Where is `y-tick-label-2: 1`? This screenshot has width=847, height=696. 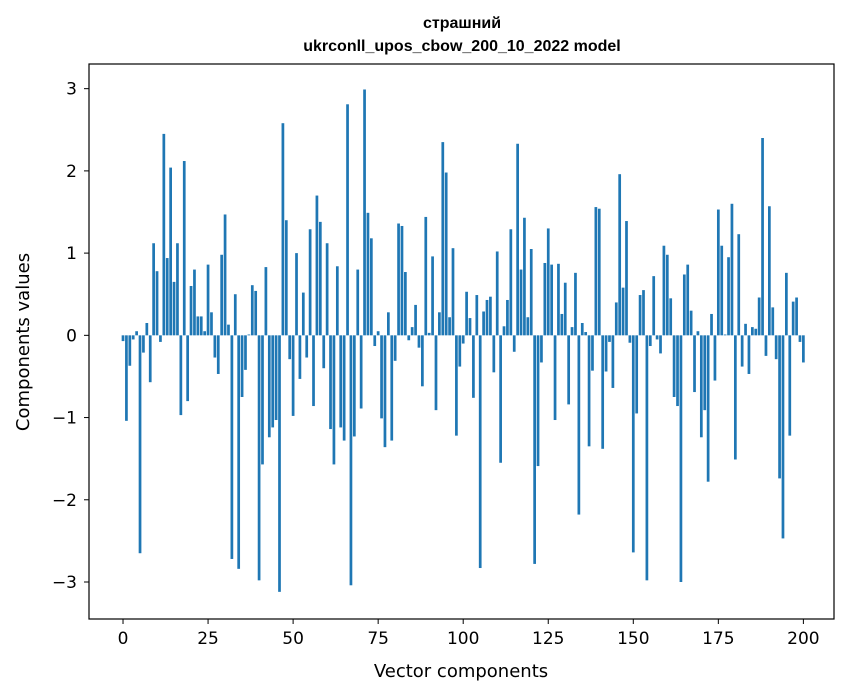
y-tick-label-2: 1 is located at coordinates (71, 254).